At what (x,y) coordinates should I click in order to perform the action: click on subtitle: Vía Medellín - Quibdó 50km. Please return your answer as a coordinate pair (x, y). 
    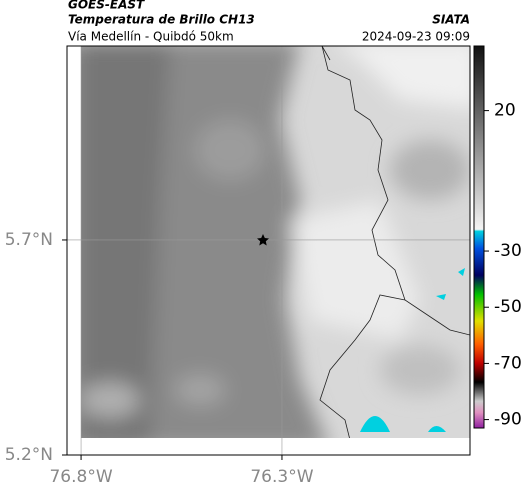
    Looking at the image, I should click on (151, 37).